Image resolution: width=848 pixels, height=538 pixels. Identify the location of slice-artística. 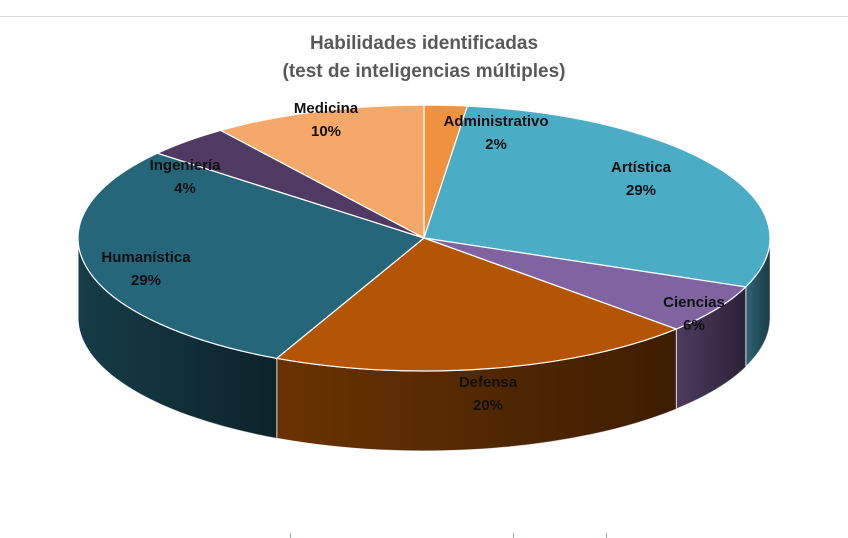
(597, 196).